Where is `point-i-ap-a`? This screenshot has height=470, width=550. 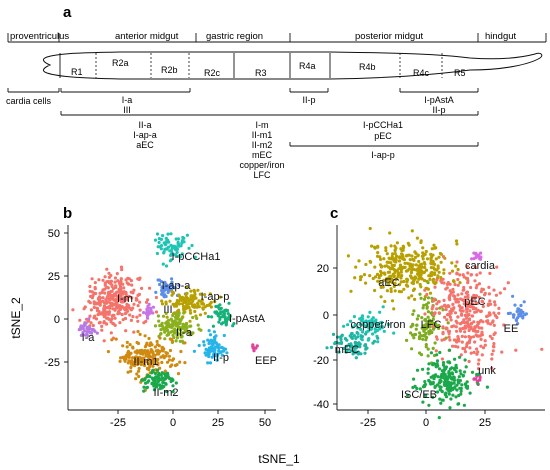
point-i-ap-a is located at coordinates (163, 295).